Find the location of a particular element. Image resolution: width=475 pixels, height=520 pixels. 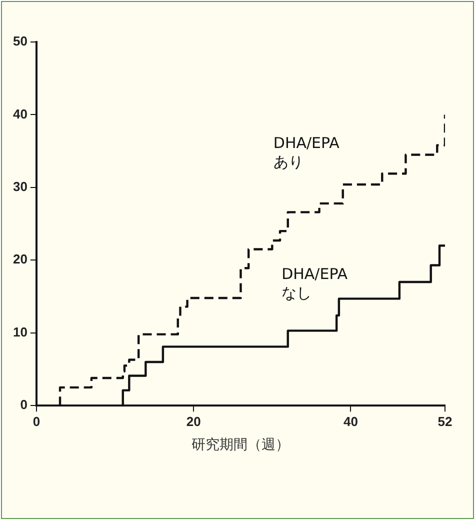

y-tick-label: 10 is located at coordinates (20, 332).